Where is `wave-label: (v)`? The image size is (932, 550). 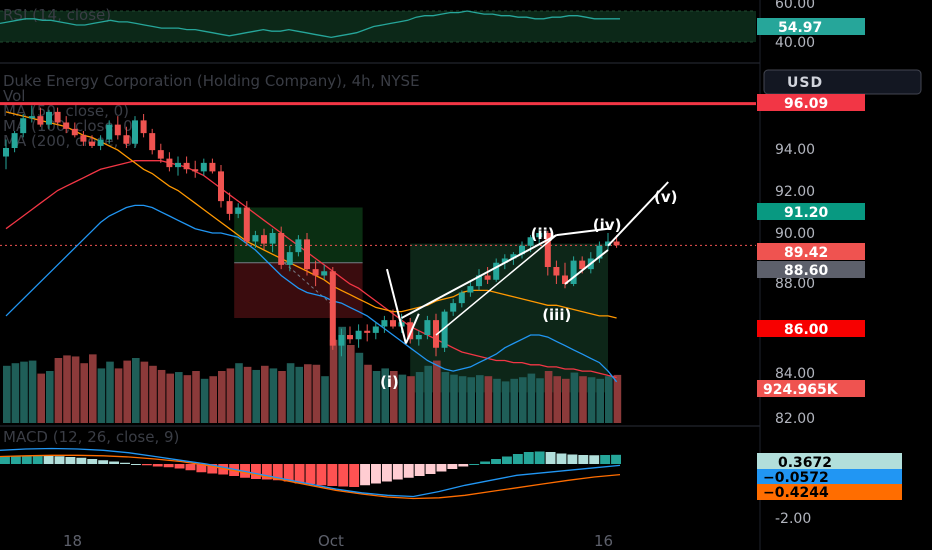 wave-label: (v) is located at coordinates (666, 197).